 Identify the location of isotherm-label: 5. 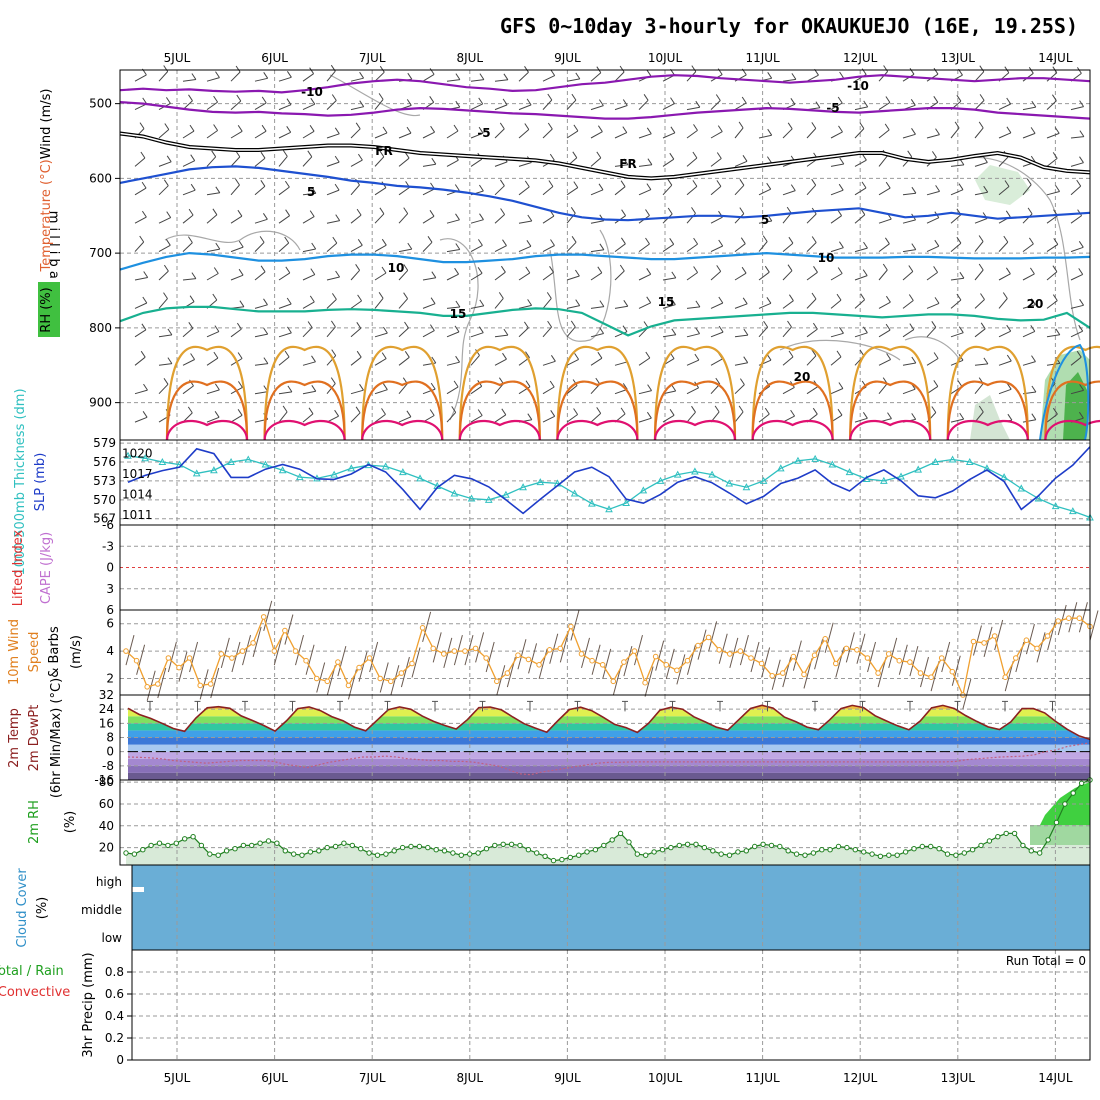
(765, 220).